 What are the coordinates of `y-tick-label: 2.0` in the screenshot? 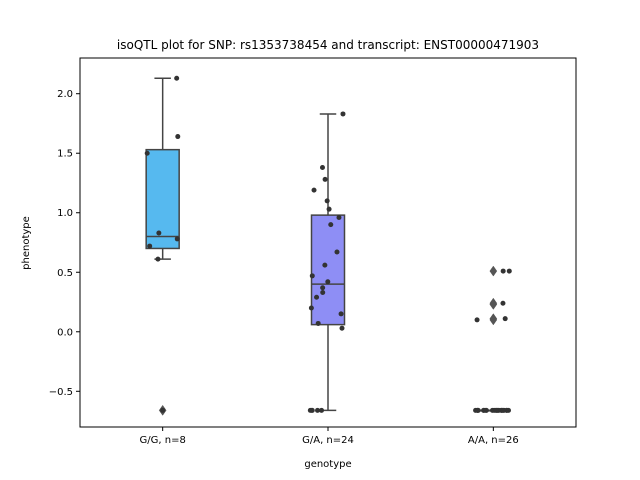 It's located at (65, 94).